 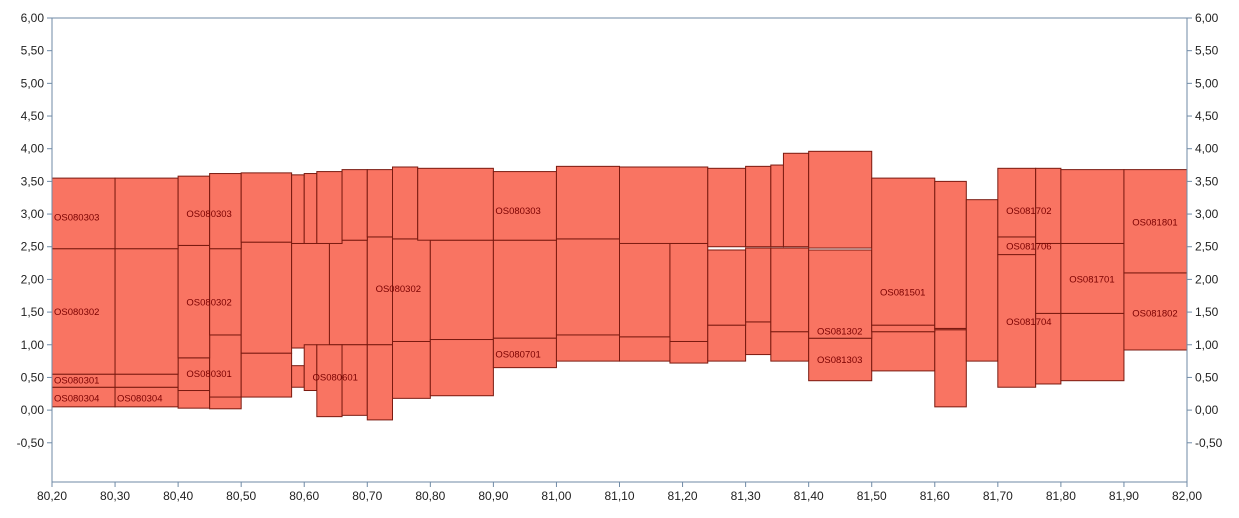 I want to click on y-tick-label-left: 6,00, so click(x=33, y=18).